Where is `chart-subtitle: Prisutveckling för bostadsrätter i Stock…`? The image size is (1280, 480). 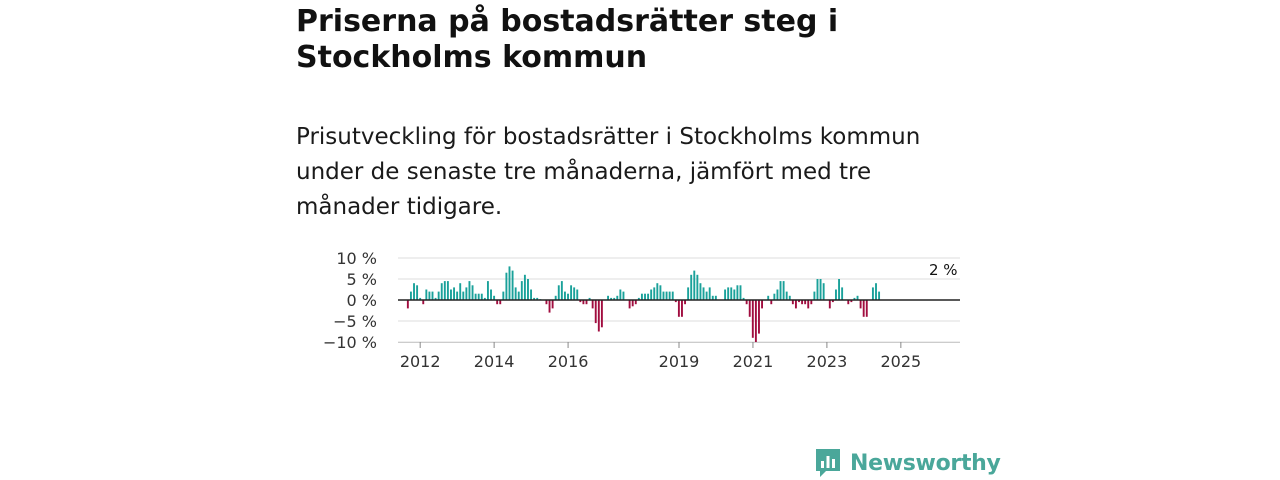
chart-subtitle: Prisutveckling för bostadsrätter i Stock… is located at coordinates (608, 172).